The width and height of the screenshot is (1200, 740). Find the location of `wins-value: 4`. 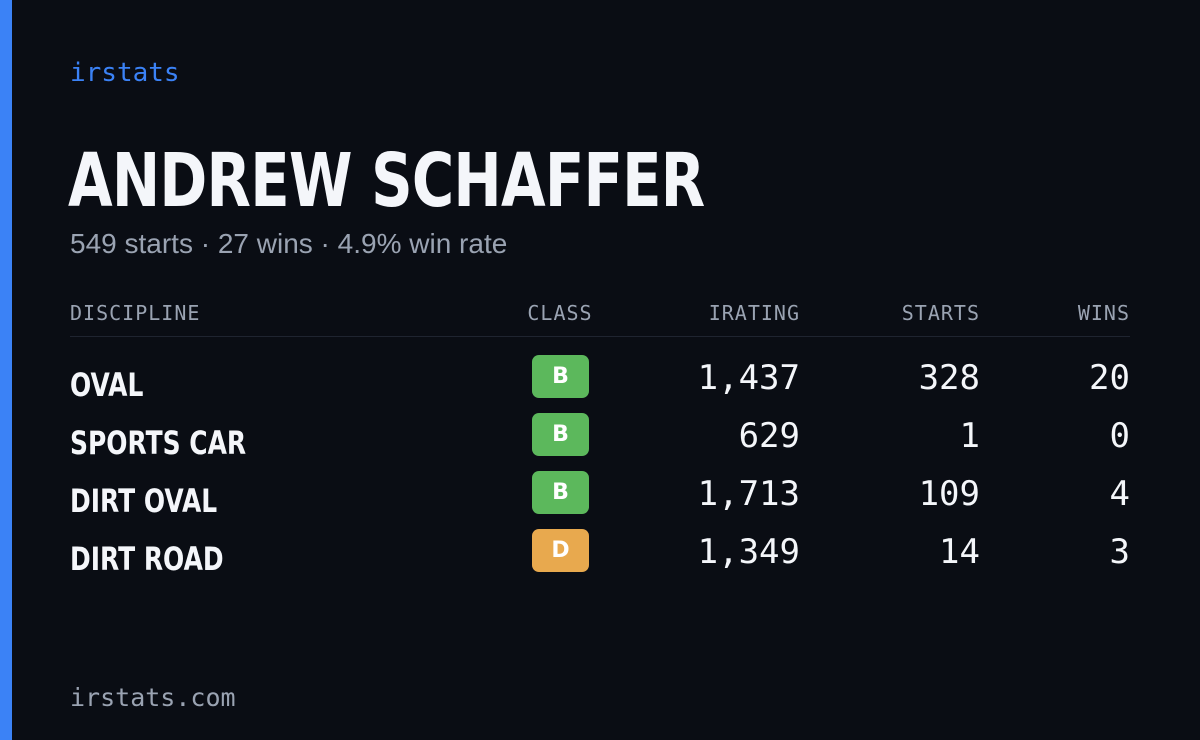

wins-value: 4 is located at coordinates (1119, 494).